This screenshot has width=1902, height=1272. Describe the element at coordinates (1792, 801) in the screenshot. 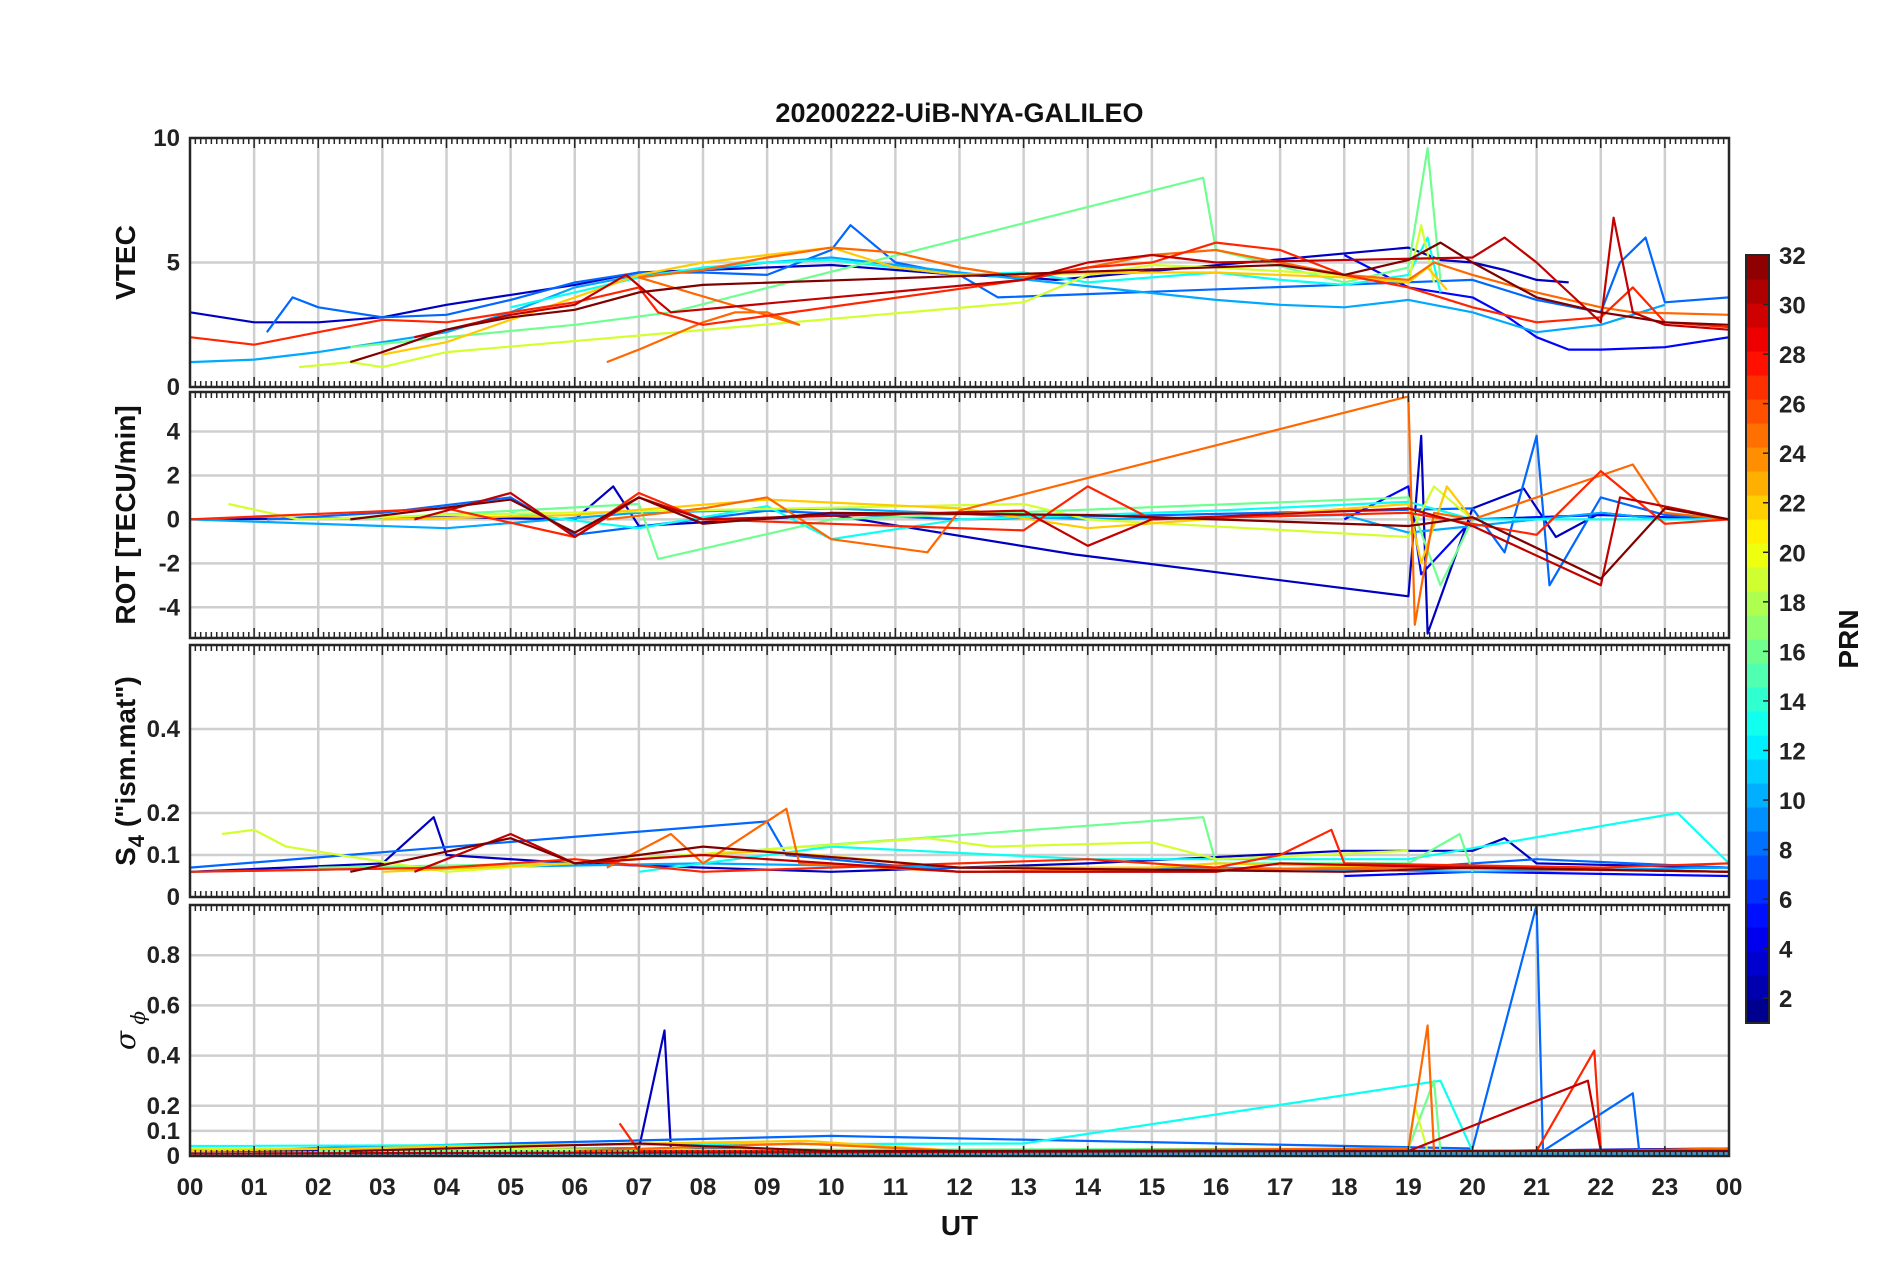

I see `colorbar-tick-label: 10` at that location.